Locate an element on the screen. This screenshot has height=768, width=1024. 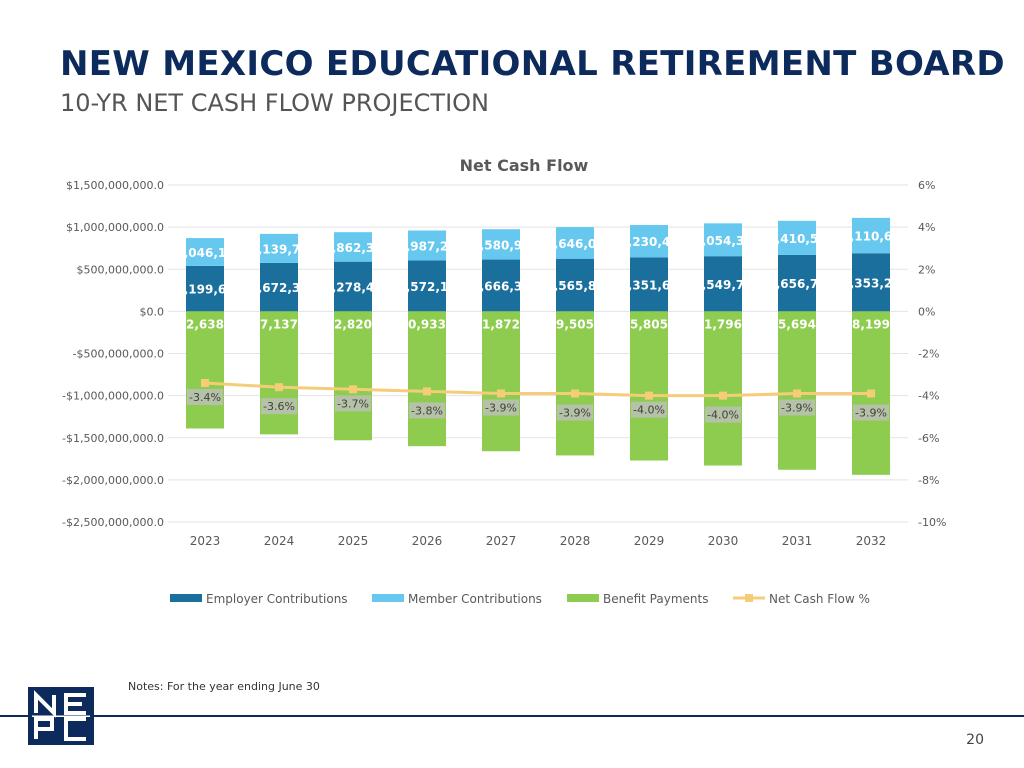
y-tick-label: -$1,000,000,000.0 is located at coordinates (113, 396).